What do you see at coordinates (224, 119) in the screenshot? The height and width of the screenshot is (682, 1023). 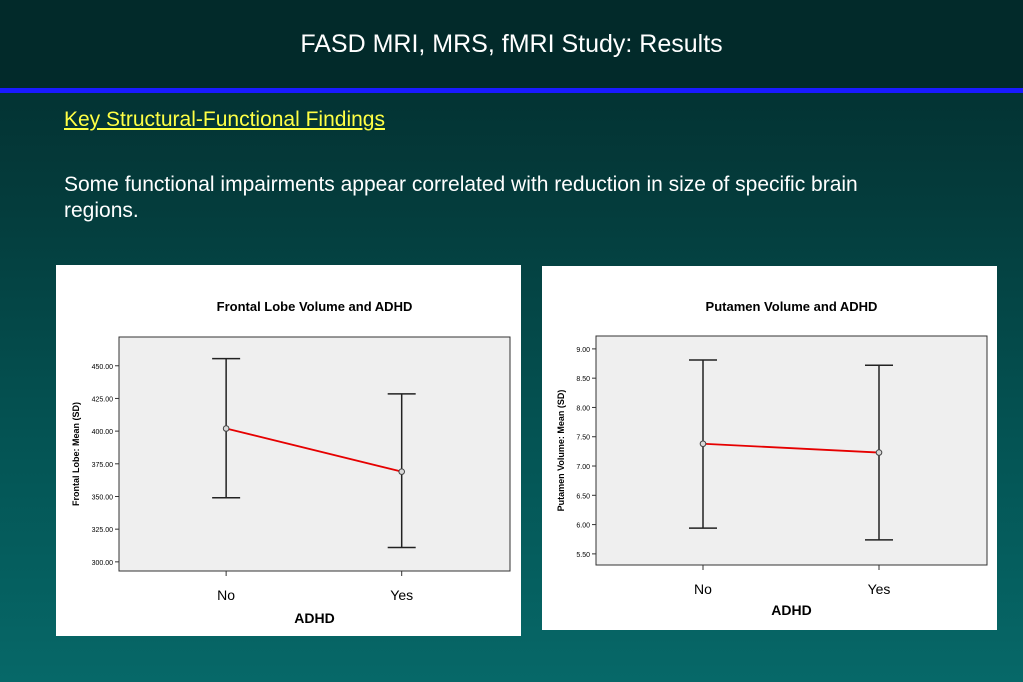 I see `section-heading: Key Structural-Functional Findings` at bounding box center [224, 119].